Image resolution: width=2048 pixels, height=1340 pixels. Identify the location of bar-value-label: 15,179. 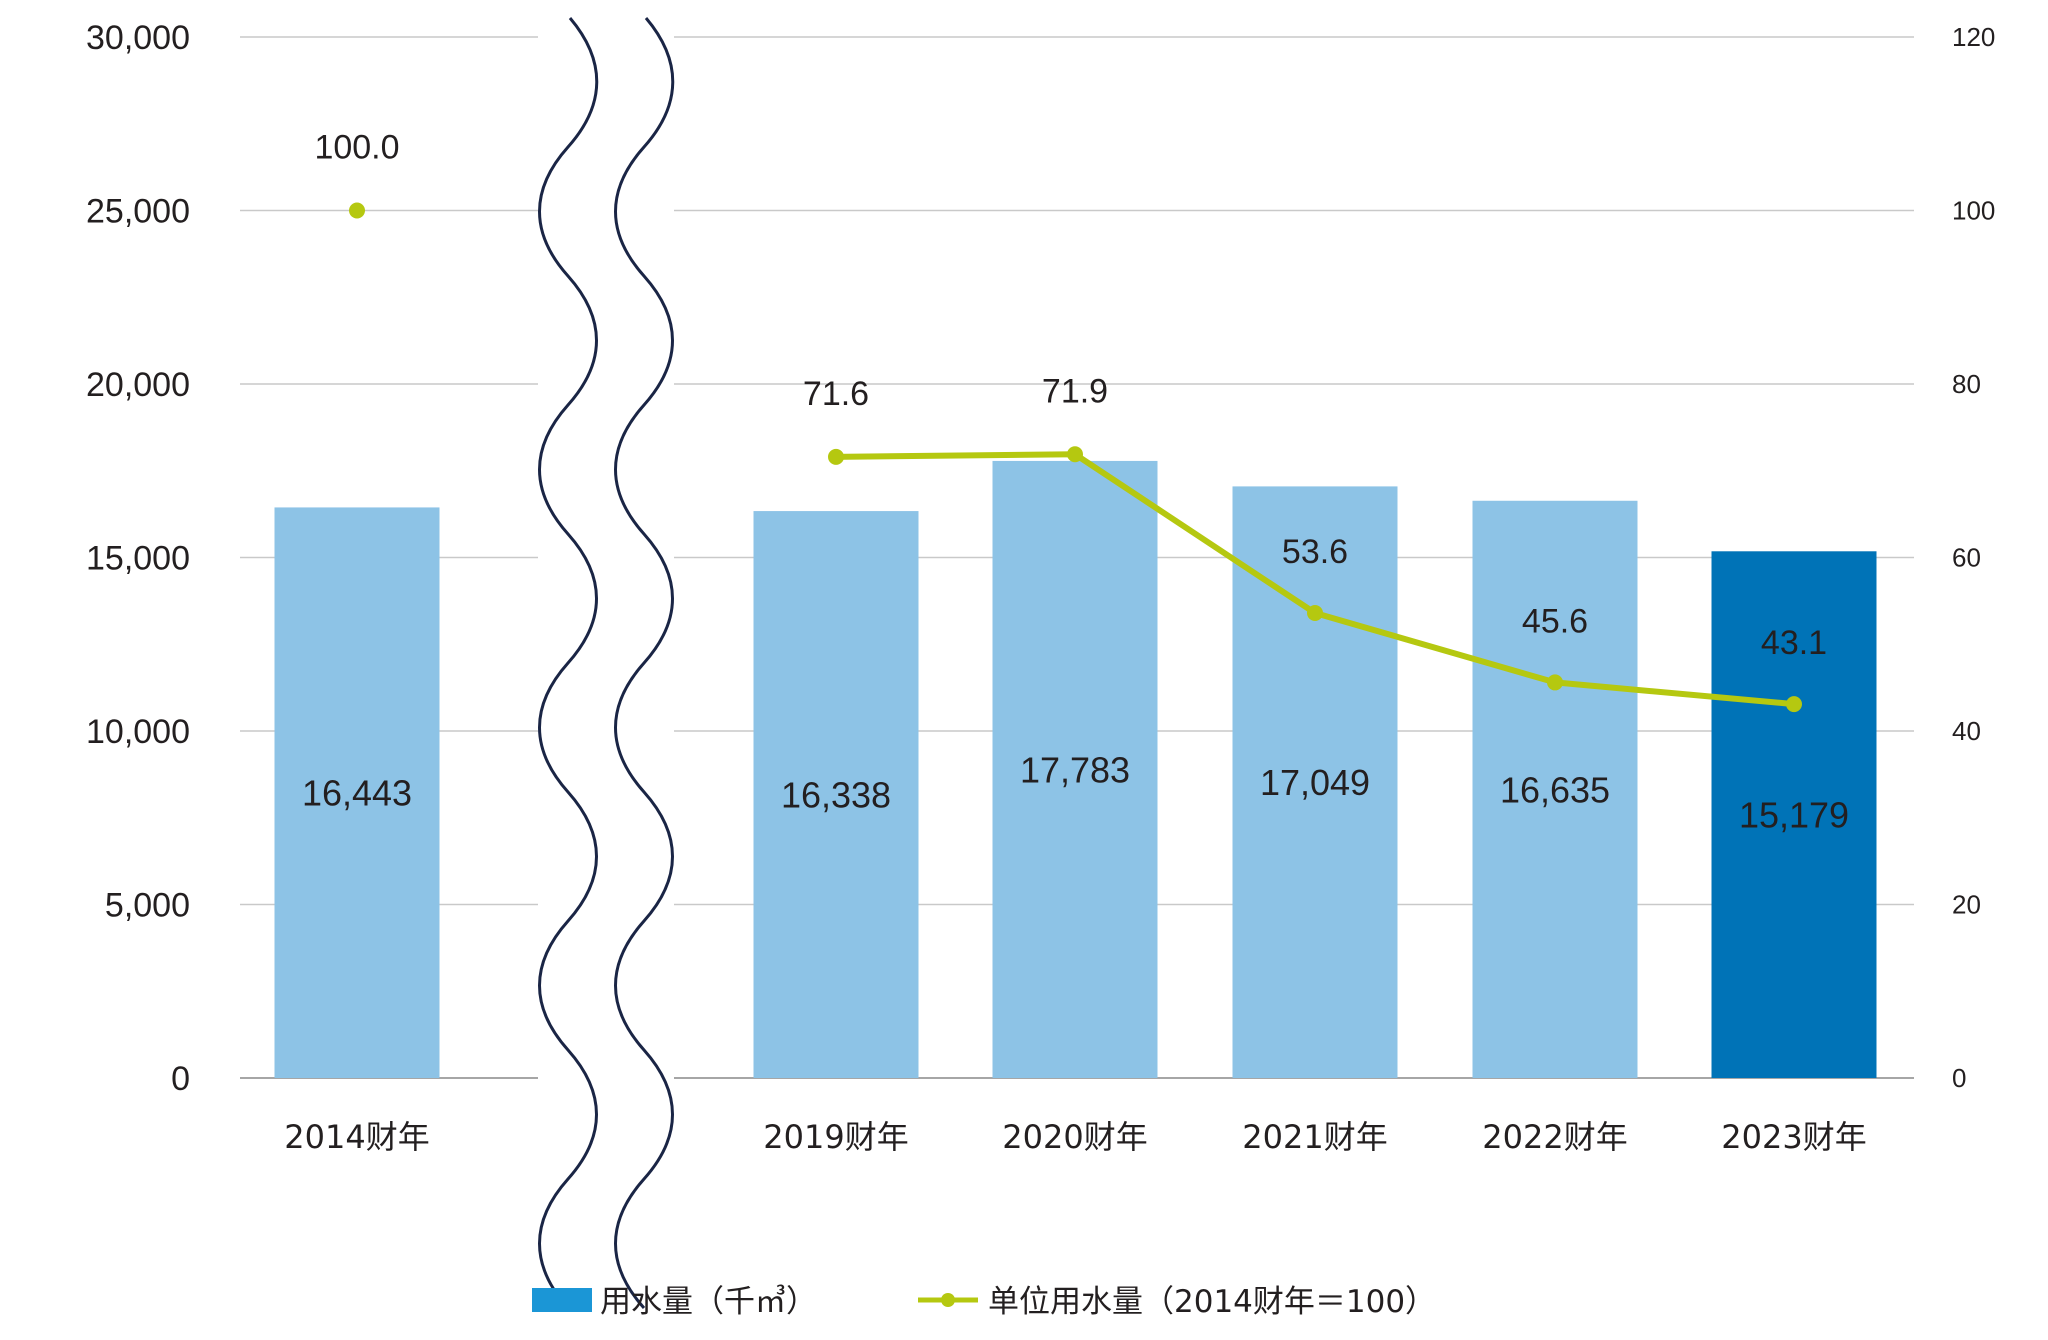
(1794, 815).